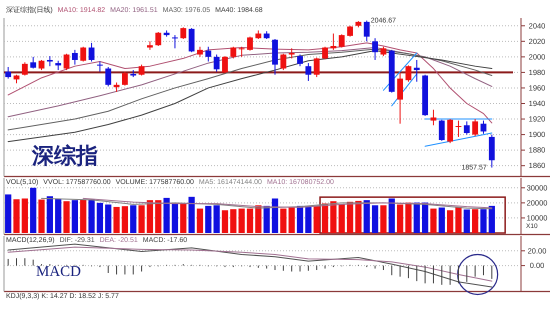  I want to click on annotation: MACD, so click(59, 272).